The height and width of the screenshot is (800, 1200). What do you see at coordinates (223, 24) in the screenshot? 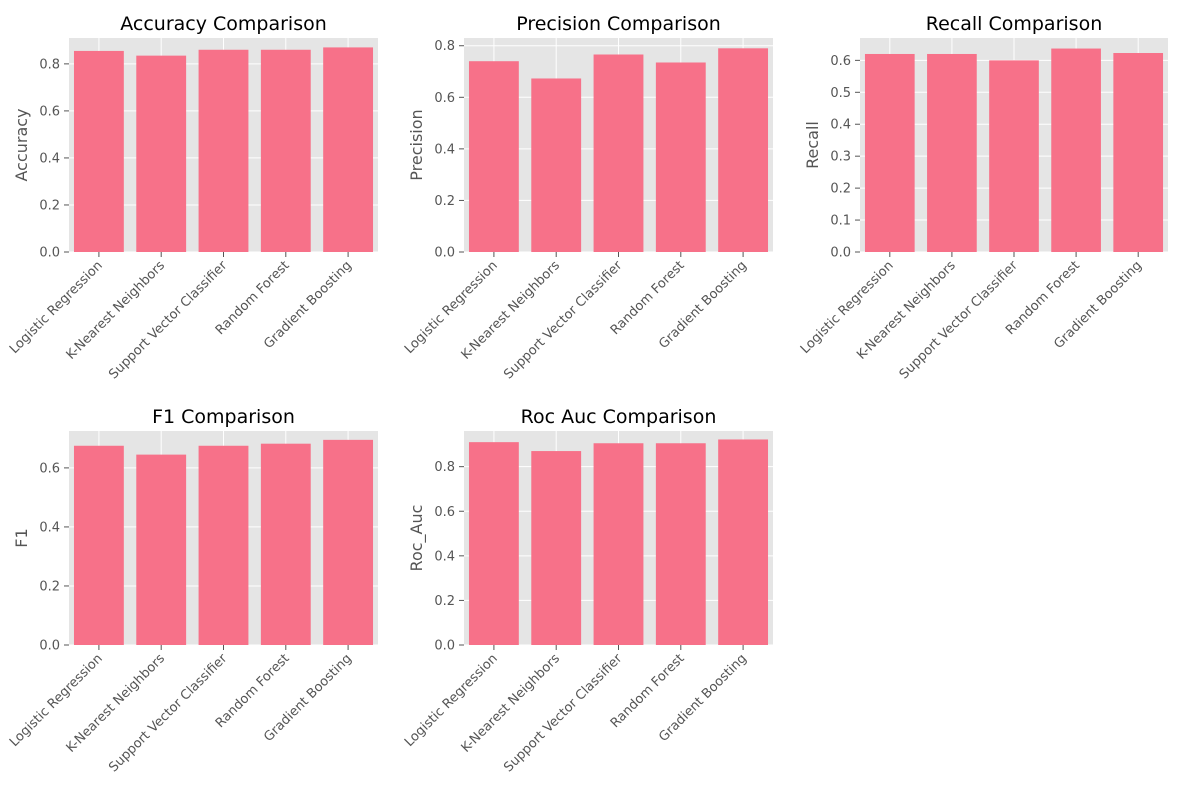
I see `chart-title: Accuracy Comparison` at bounding box center [223, 24].